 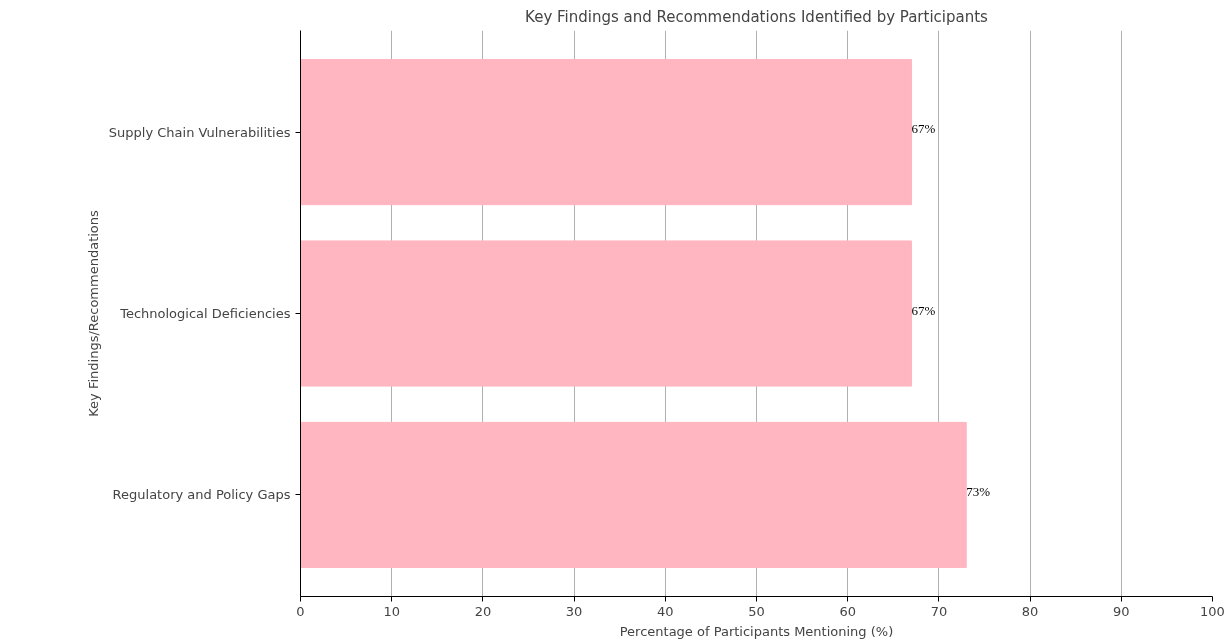 I want to click on x-axis-title: Percentage of Participants Mentioning (%), so click(x=756, y=631).